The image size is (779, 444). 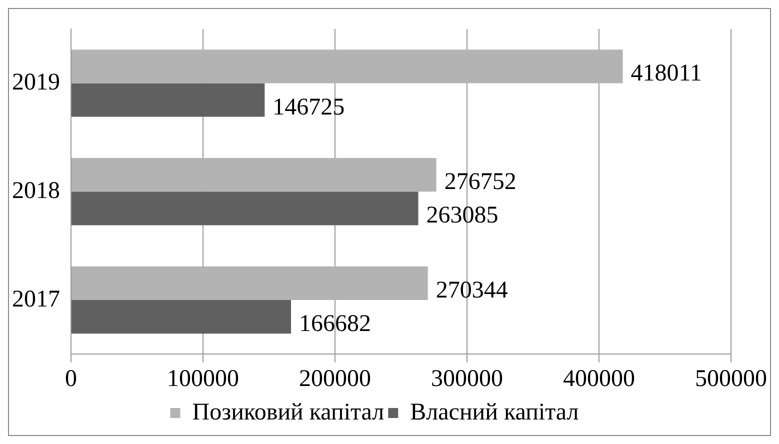 I want to click on x-tick-label: 100000, so click(x=203, y=379).